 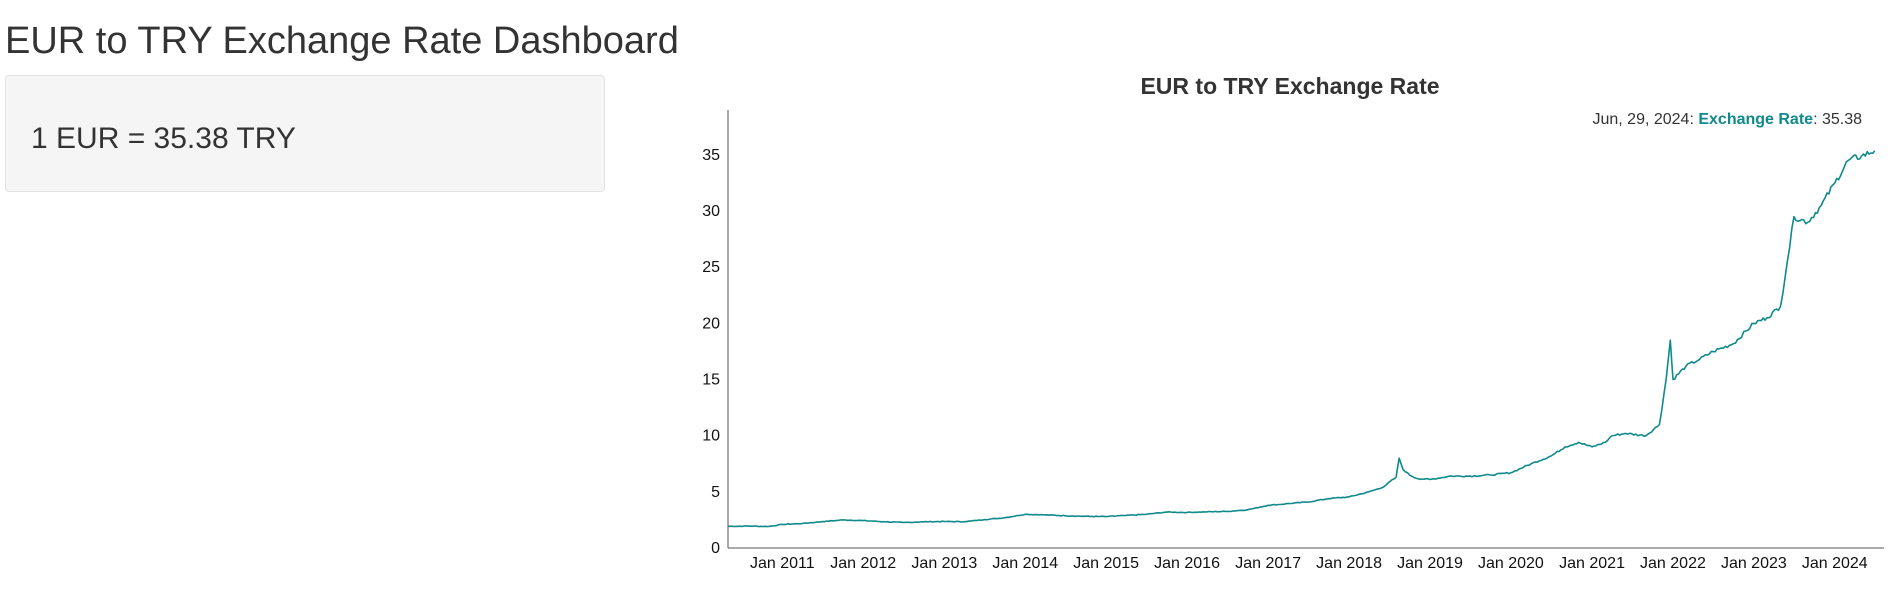 What do you see at coordinates (1511, 563) in the screenshot?
I see `x-tick-label: Jan 2020` at bounding box center [1511, 563].